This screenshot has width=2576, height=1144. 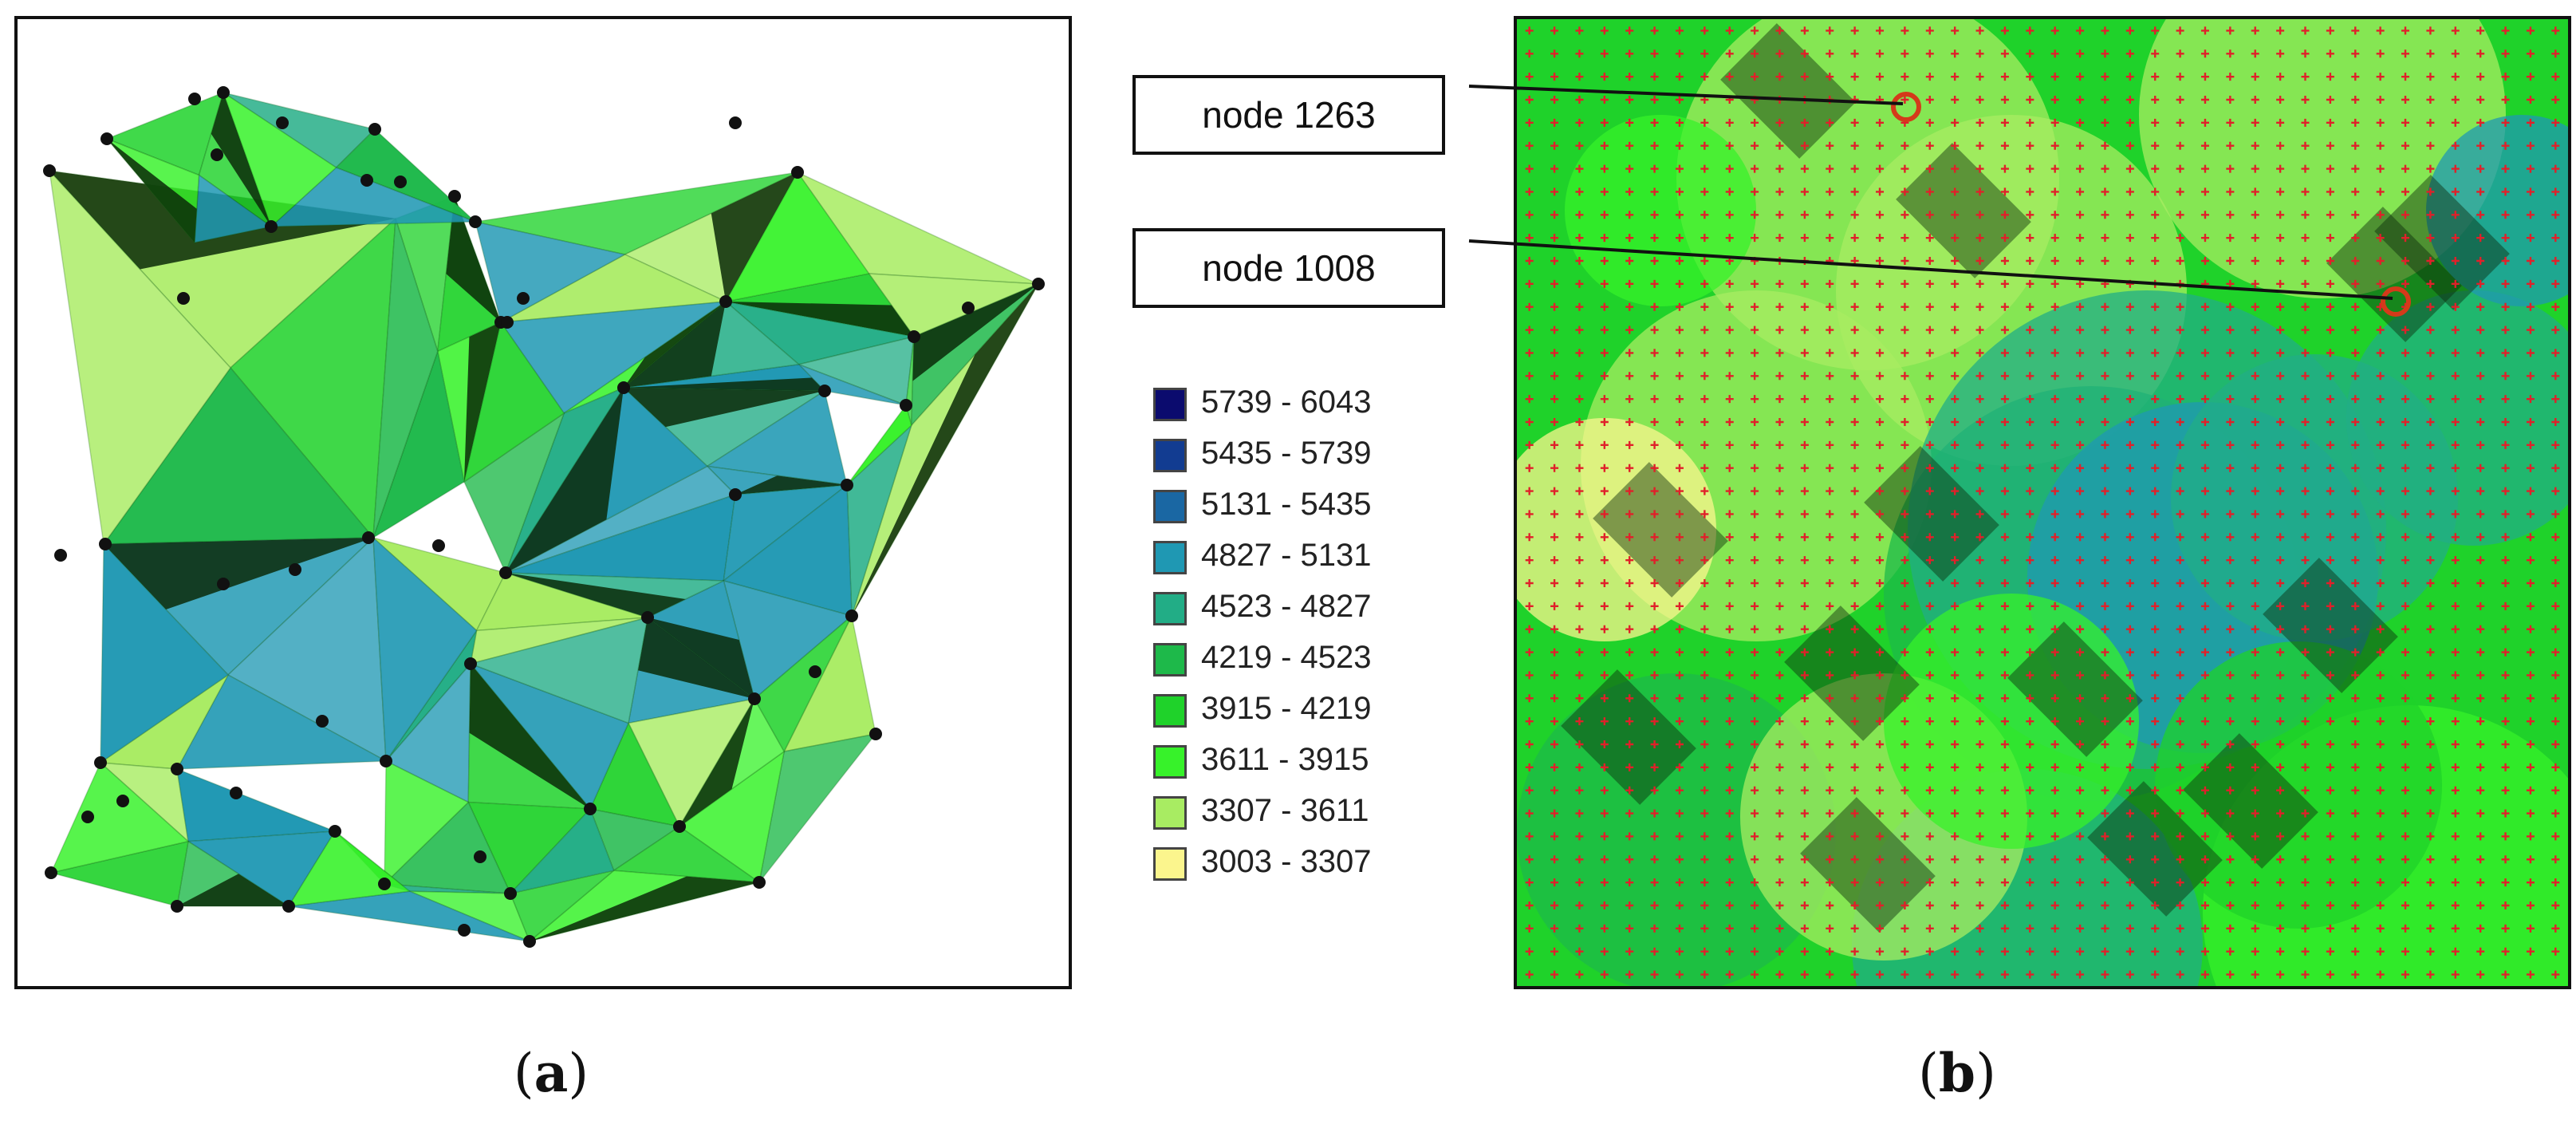 What do you see at coordinates (2011, 721) in the screenshot?
I see `field-region` at bounding box center [2011, 721].